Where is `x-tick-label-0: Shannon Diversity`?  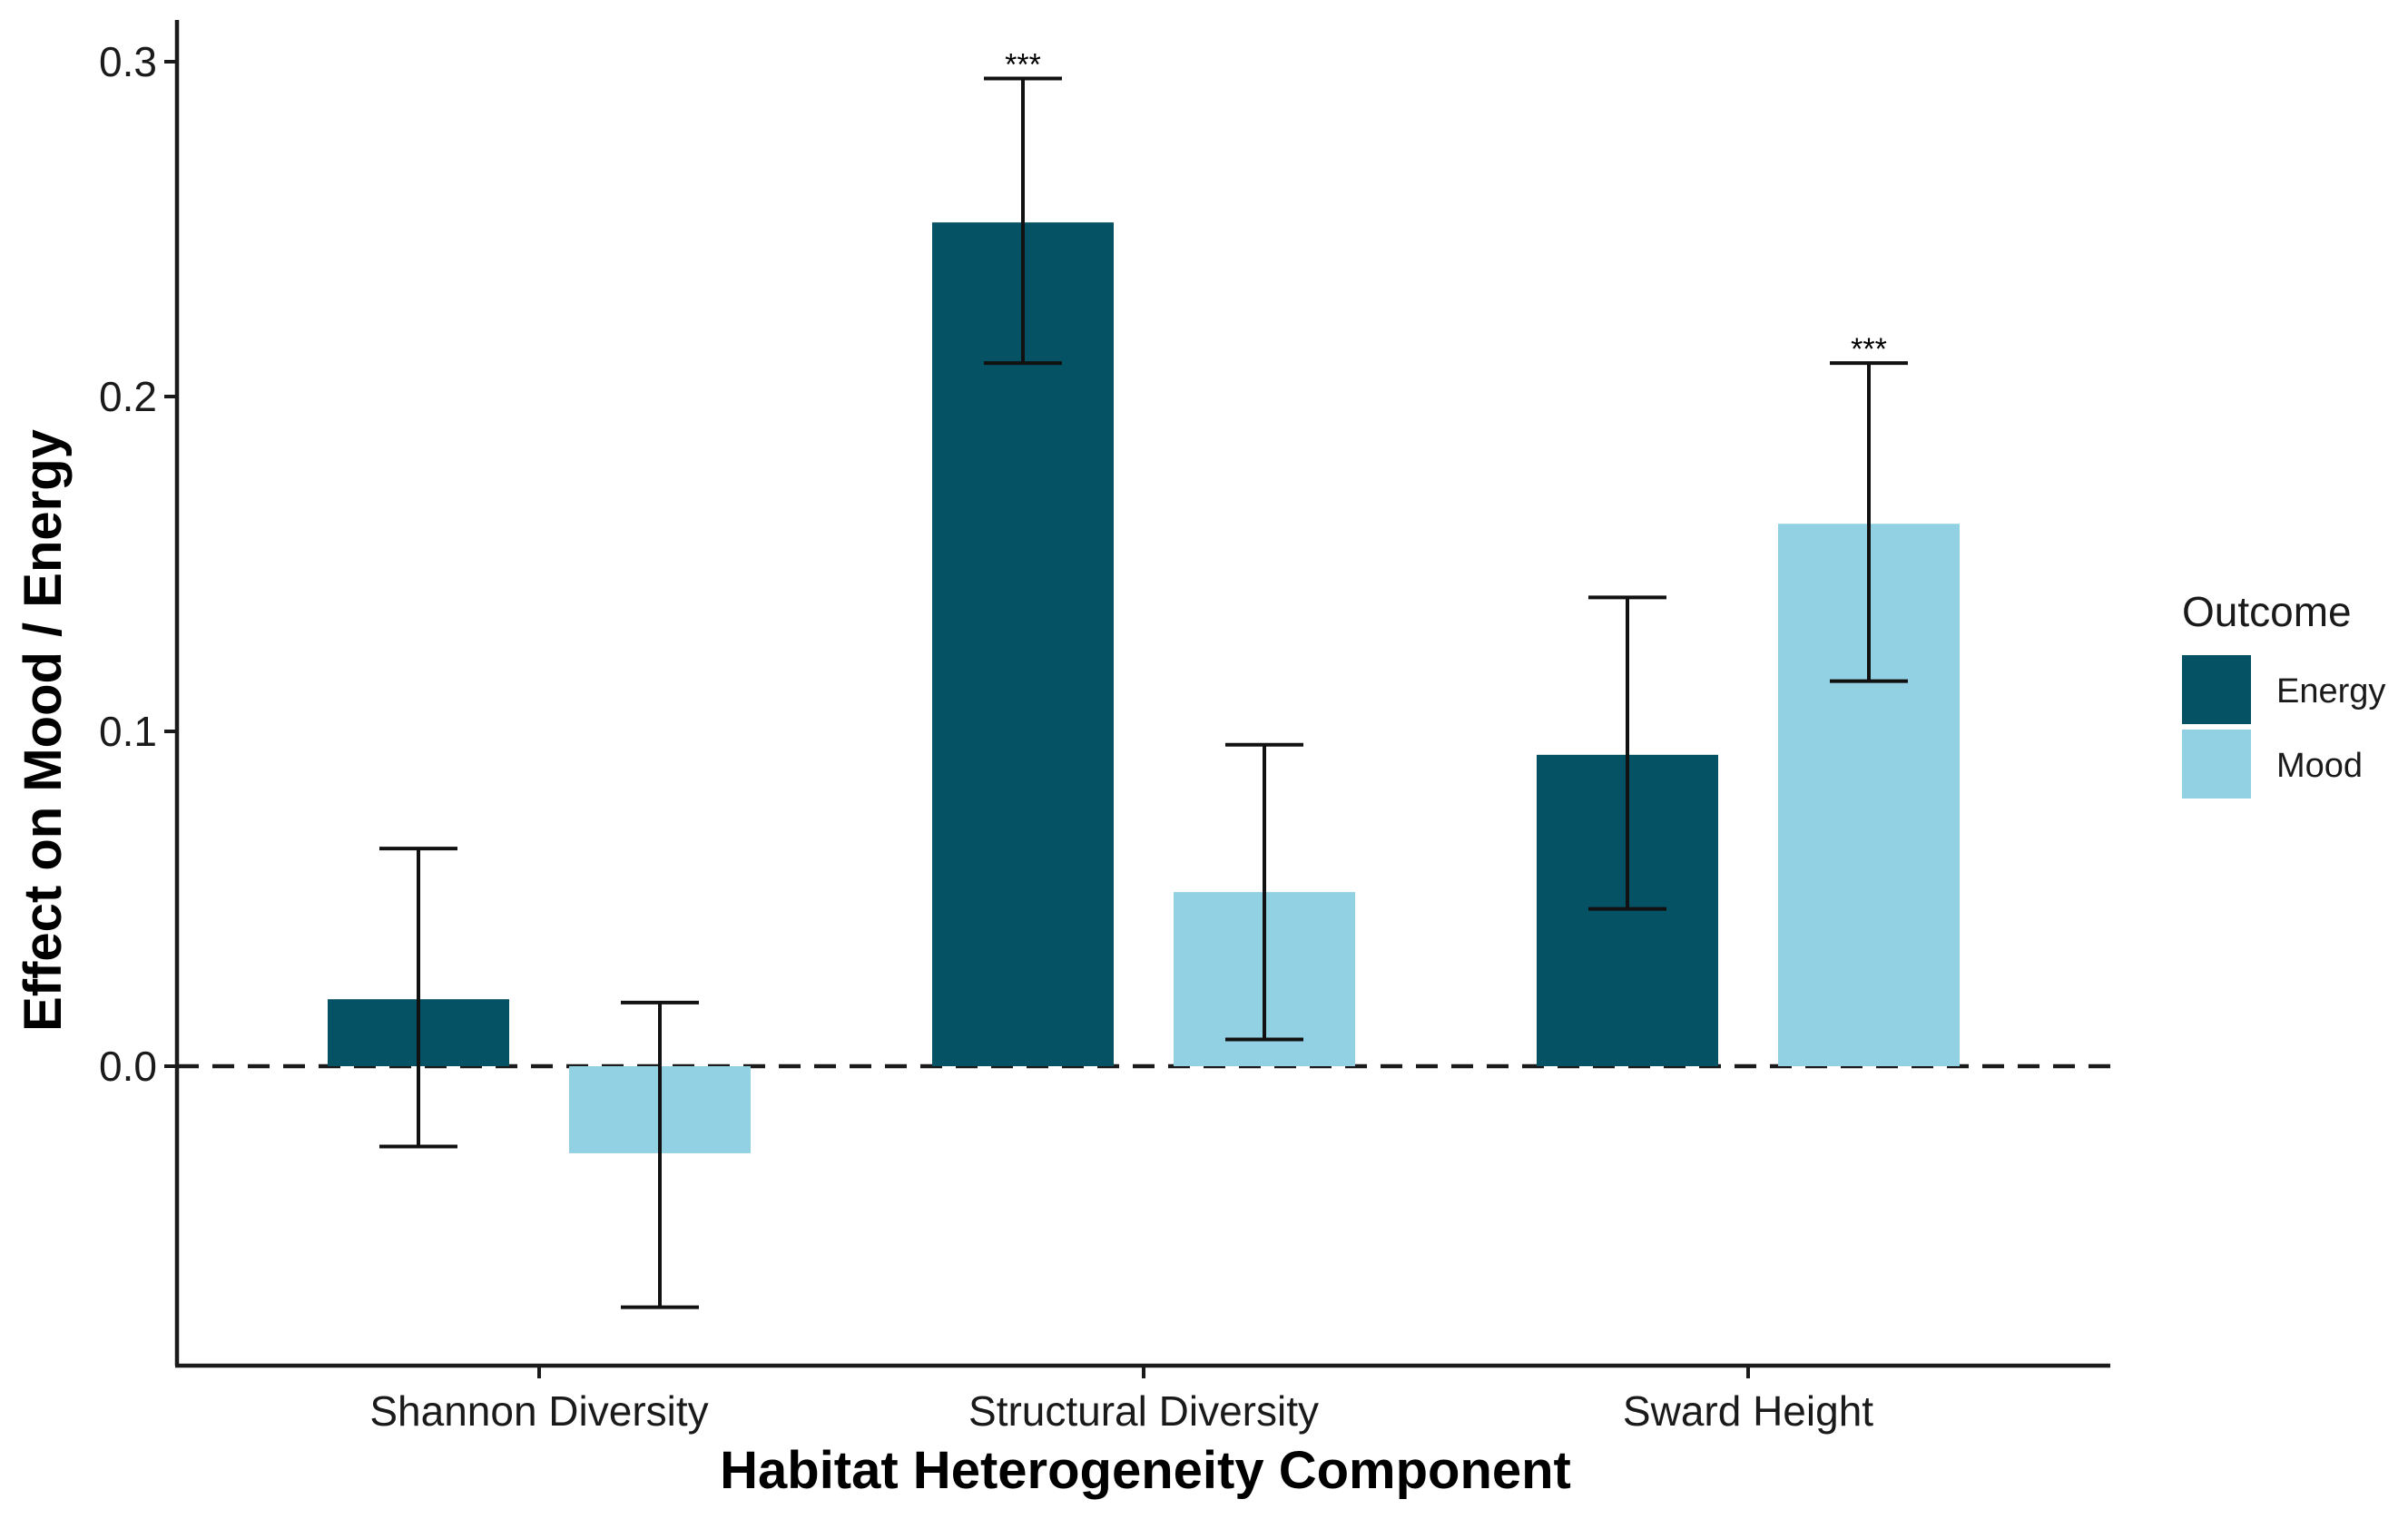 x-tick-label-0: Shannon Diversity is located at coordinates (538, 1411).